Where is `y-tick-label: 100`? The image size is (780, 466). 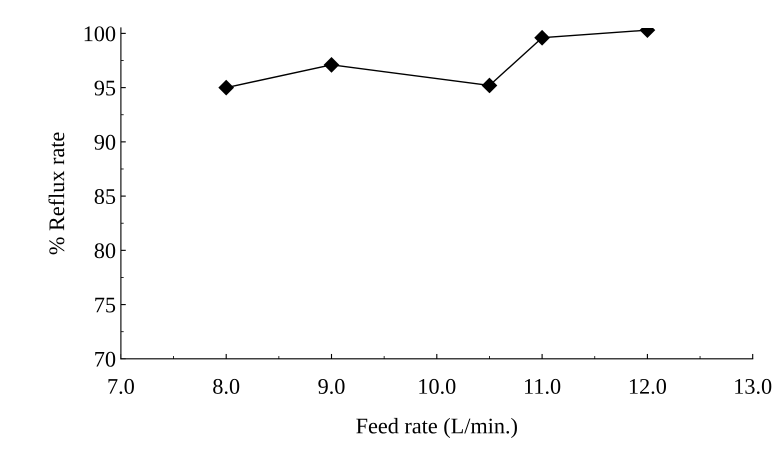
y-tick-label: 100 is located at coordinates (100, 34).